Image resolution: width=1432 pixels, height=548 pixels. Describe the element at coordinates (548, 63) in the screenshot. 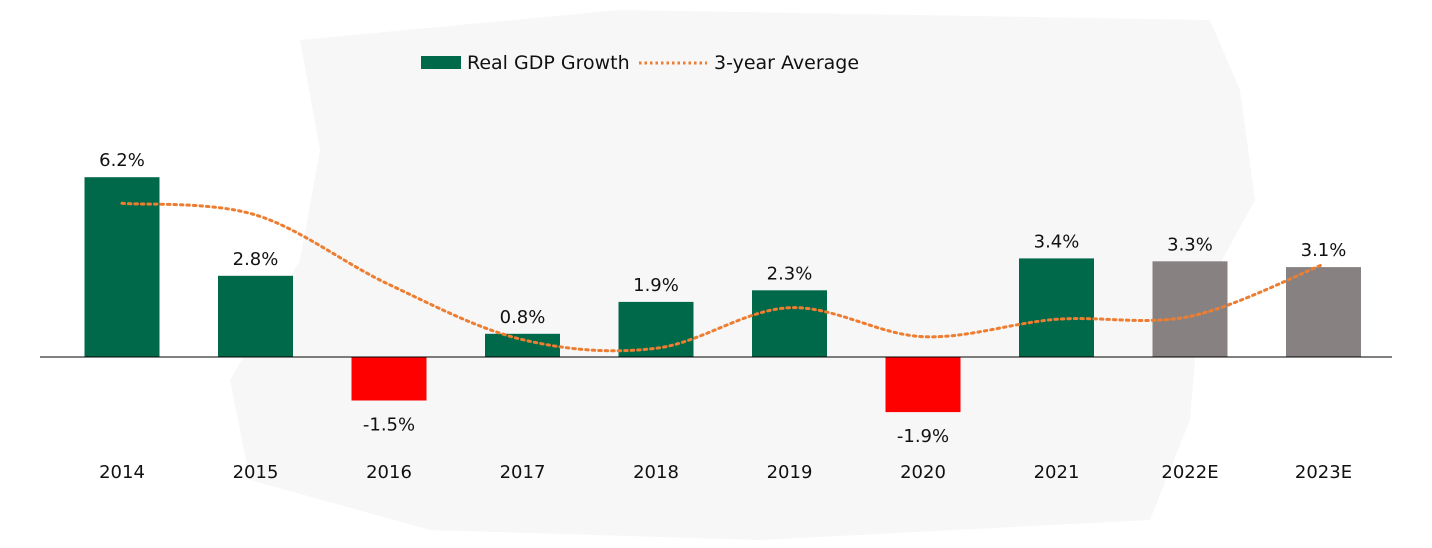

I see `legend-label-gdp: Real GDP Growth` at that location.